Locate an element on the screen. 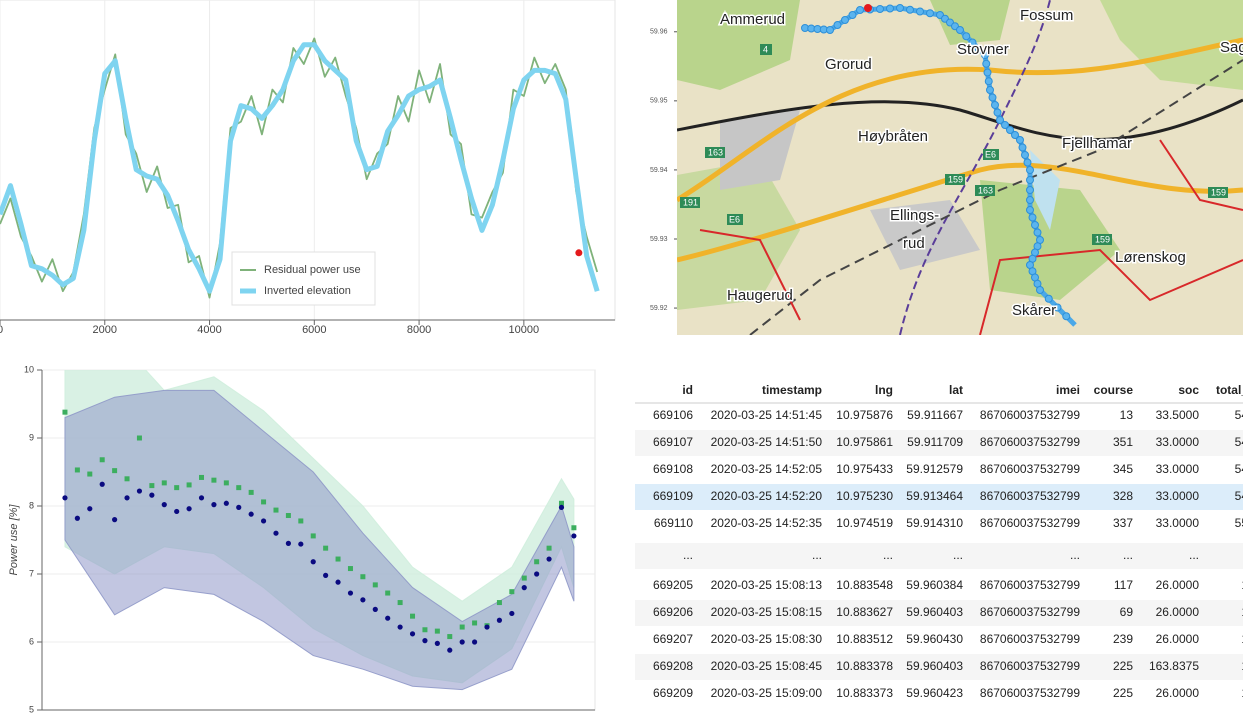  x-tick-label: 10000 is located at coordinates (524, 330).